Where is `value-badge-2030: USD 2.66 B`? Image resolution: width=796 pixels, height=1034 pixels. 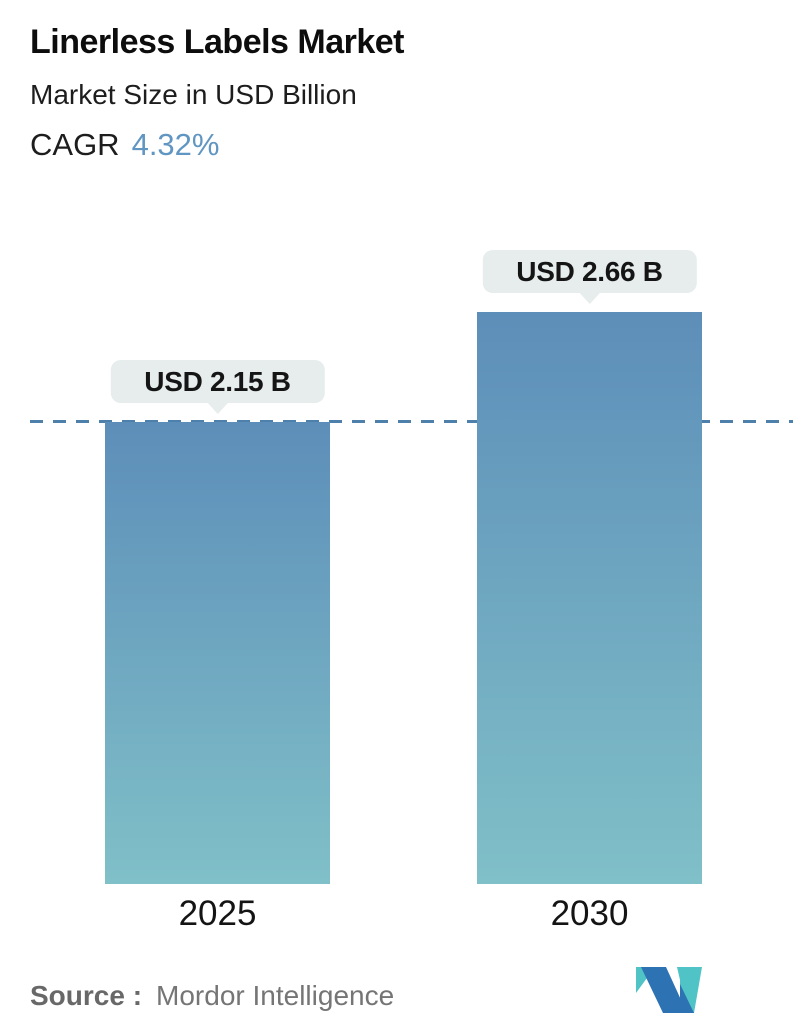
value-badge-2030: USD 2.66 B is located at coordinates (589, 271).